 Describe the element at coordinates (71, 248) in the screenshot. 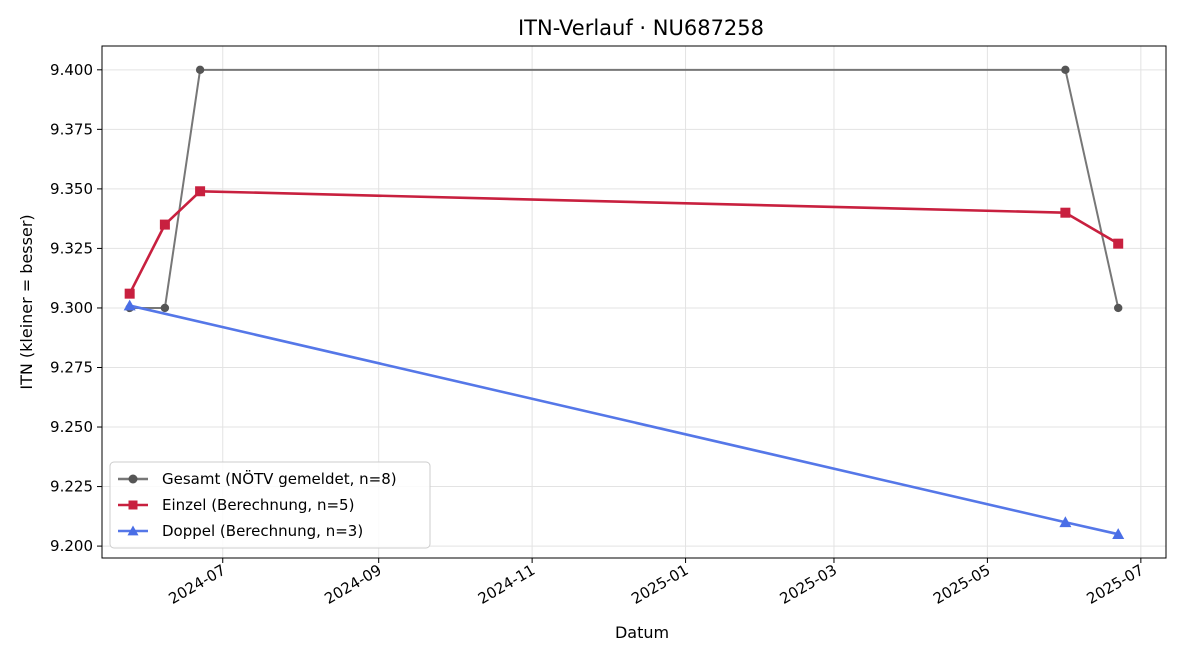

I see `y-tick-label: 9.325` at that location.